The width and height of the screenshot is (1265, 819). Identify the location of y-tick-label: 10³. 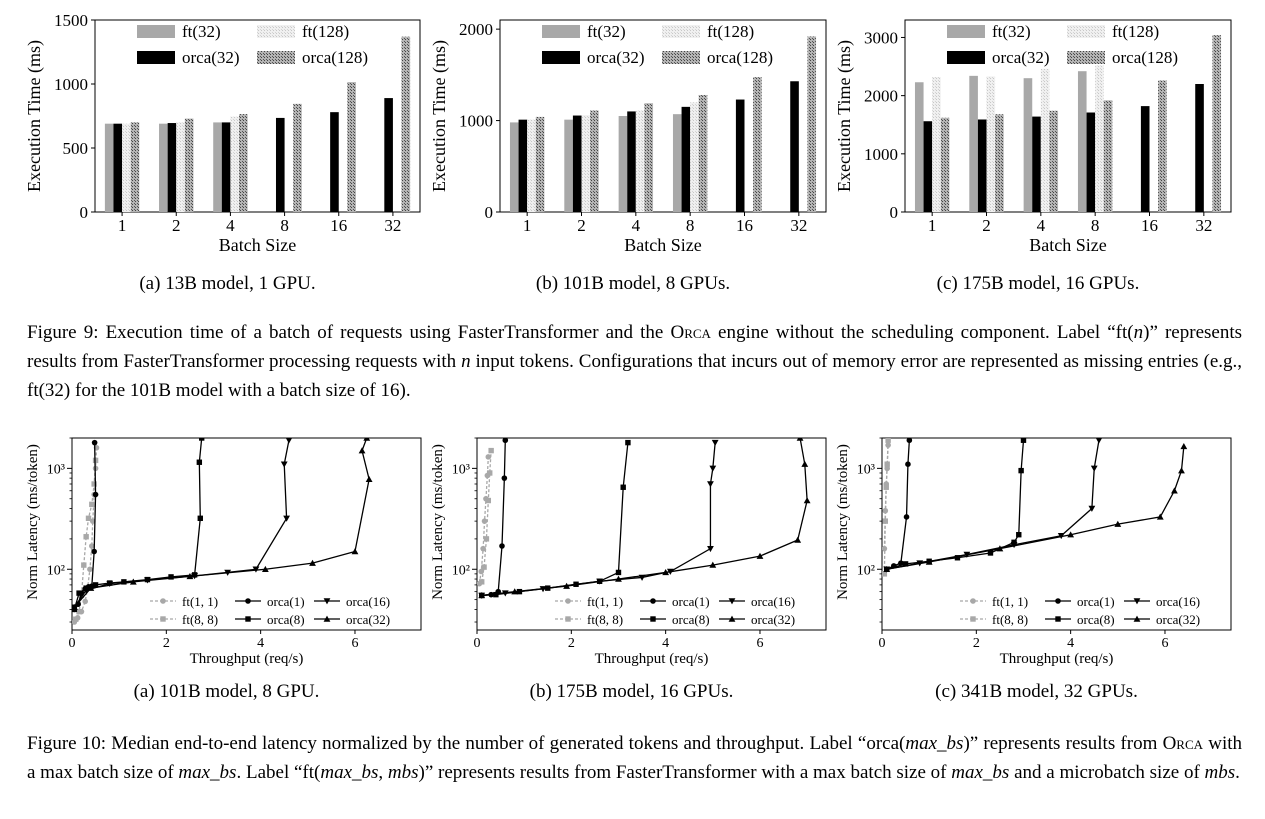
(866, 469).